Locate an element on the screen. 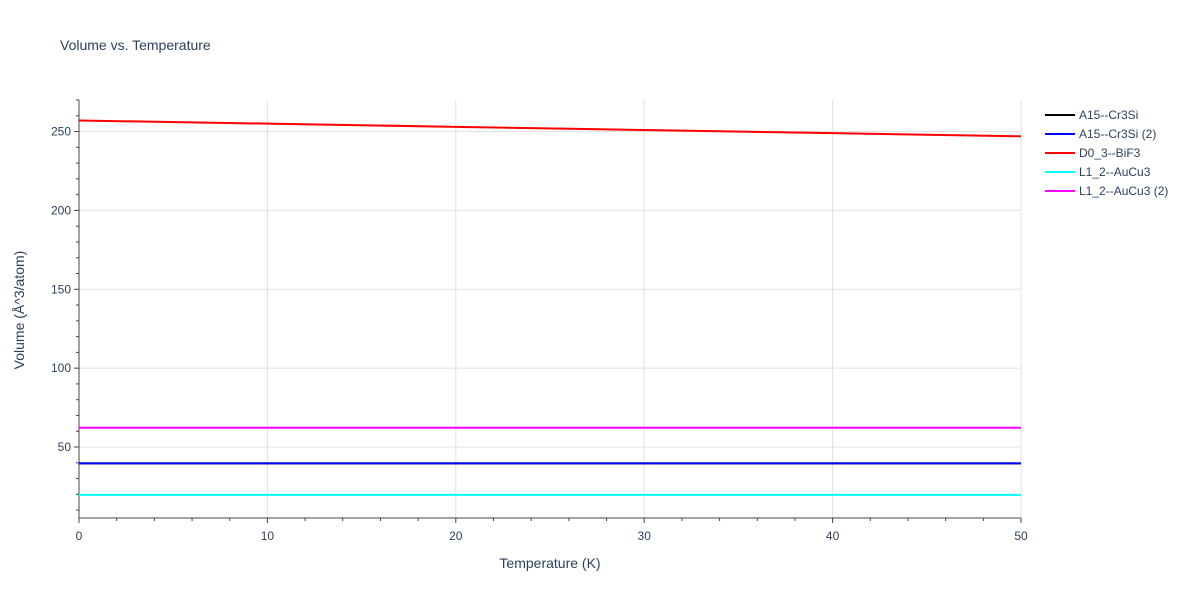  legend-label: A15--Cr3Si (2) is located at coordinates (1117, 134).